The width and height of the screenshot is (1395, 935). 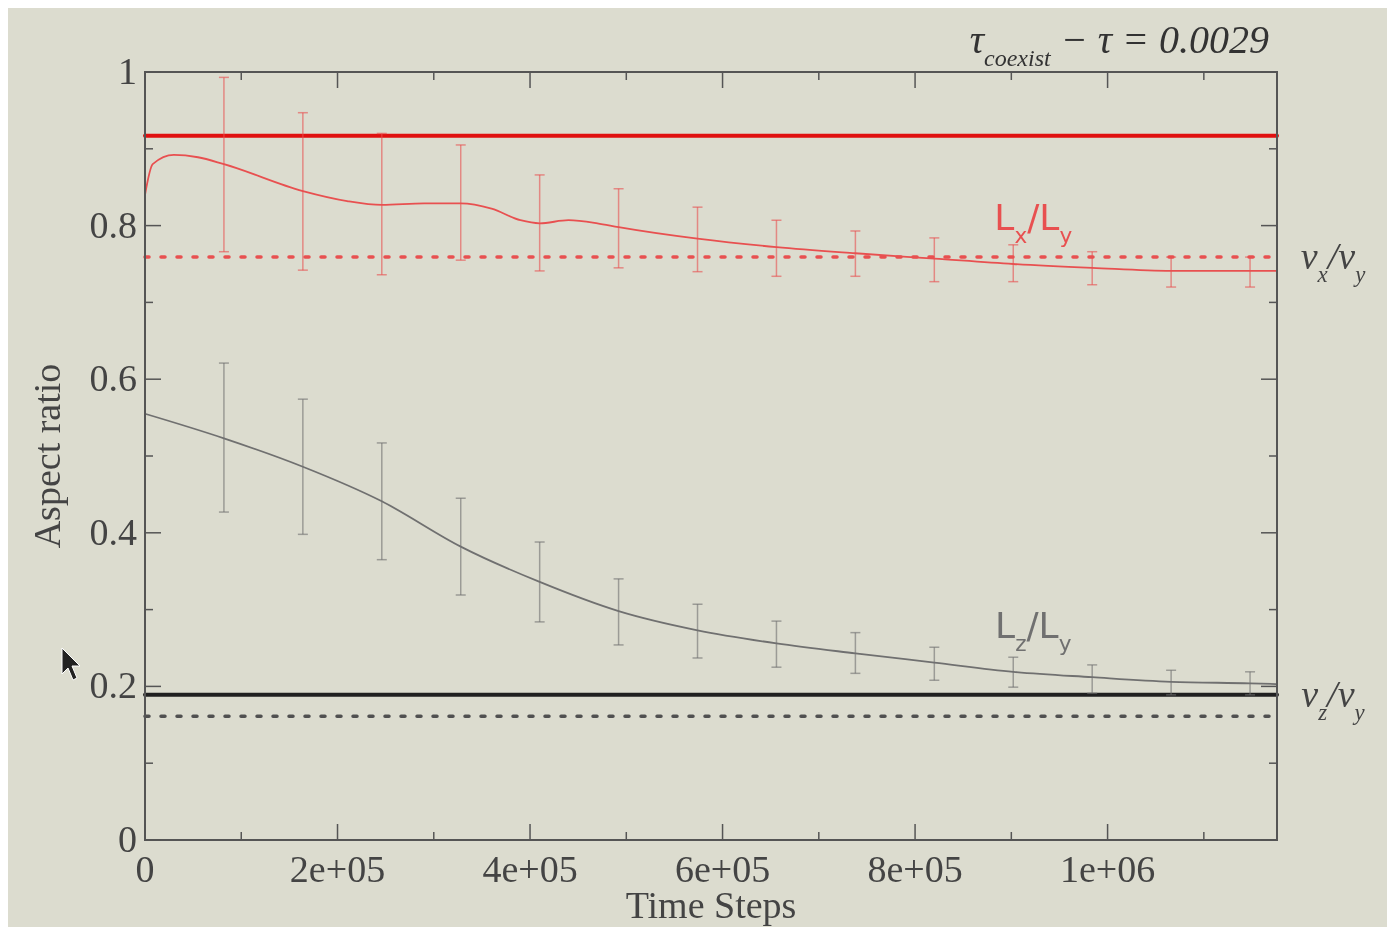 I want to click on y-tick-label: 1, so click(x=127, y=71).